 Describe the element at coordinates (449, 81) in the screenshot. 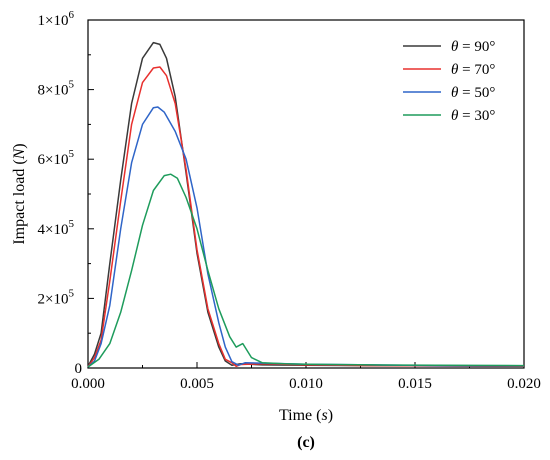

I see `legend: θ = 90° θ = 70° θ = 50° θ = 30°` at that location.